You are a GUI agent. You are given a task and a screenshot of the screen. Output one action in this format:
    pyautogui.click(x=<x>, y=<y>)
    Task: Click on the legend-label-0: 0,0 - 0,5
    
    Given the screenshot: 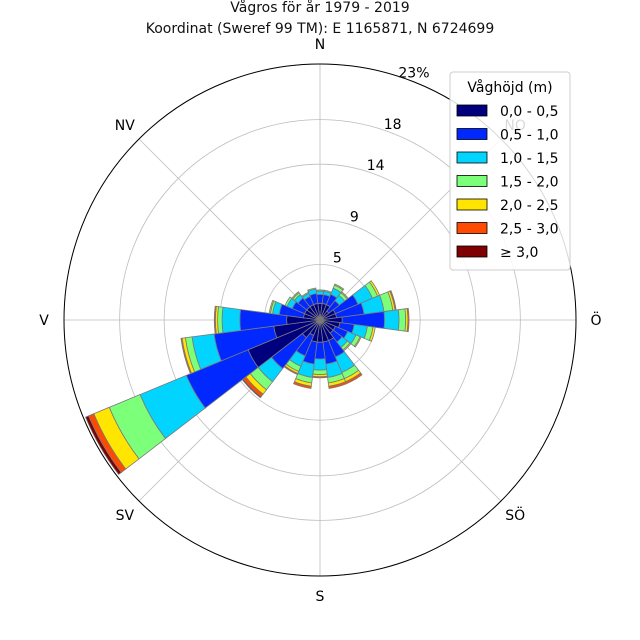 What is the action you would take?
    pyautogui.click(x=529, y=112)
    